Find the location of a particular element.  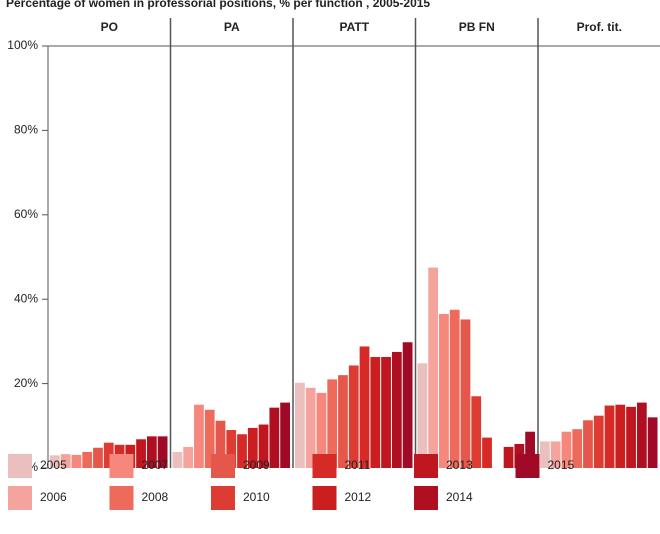

legend-label: 2010 is located at coordinates (256, 497).